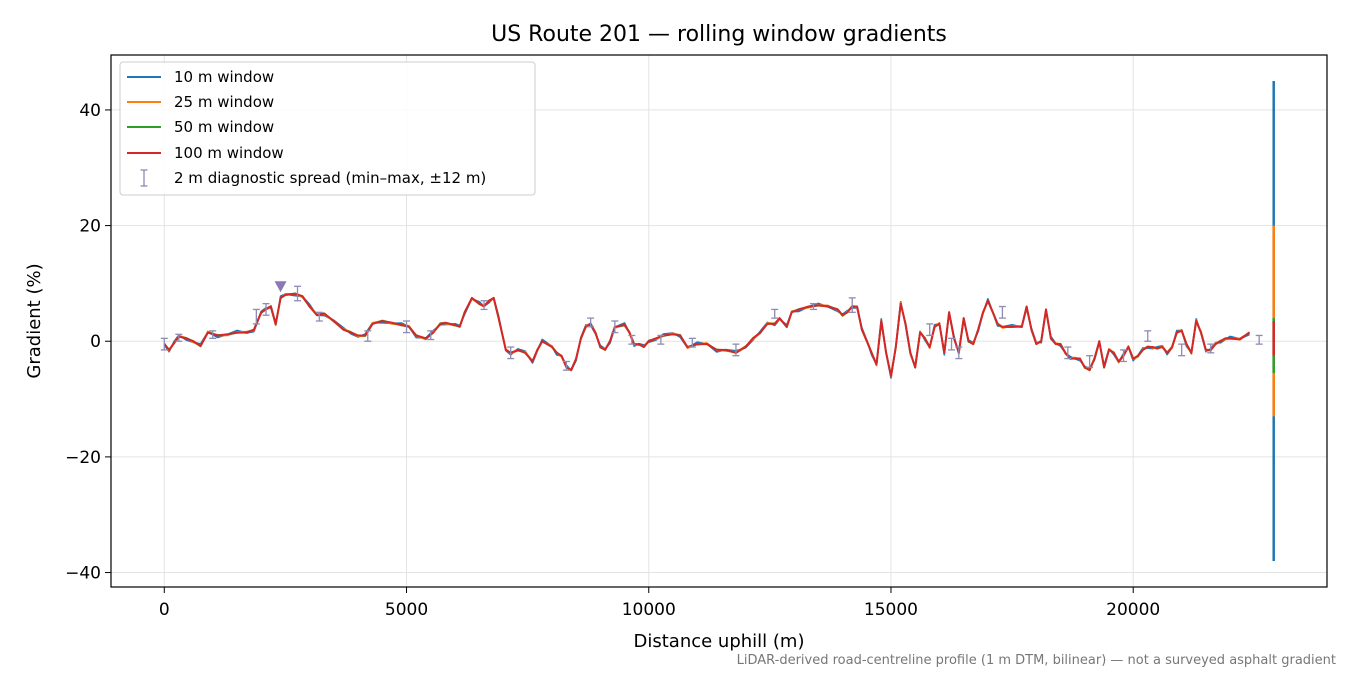 This screenshot has width=1350, height=675. I want to click on legend-swatch-diagnostic, so click(144, 178).